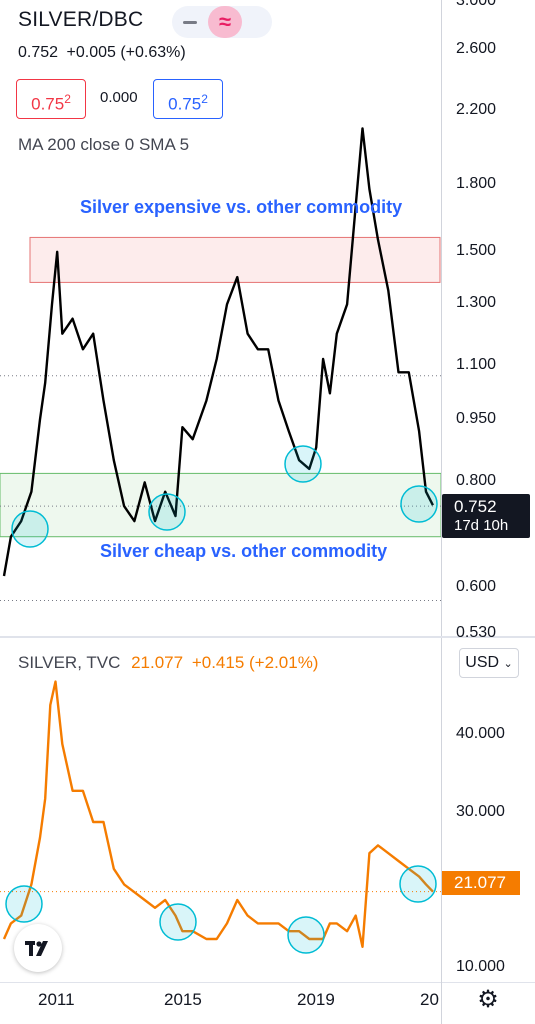  Describe the element at coordinates (476, 4) in the screenshot. I see `ratio-tick-top: 3.000` at that location.